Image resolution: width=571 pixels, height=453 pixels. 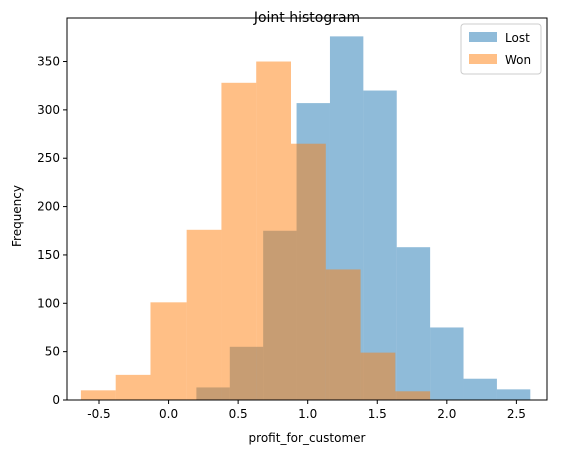 I want to click on y-tick-label: 50, so click(x=52, y=352).